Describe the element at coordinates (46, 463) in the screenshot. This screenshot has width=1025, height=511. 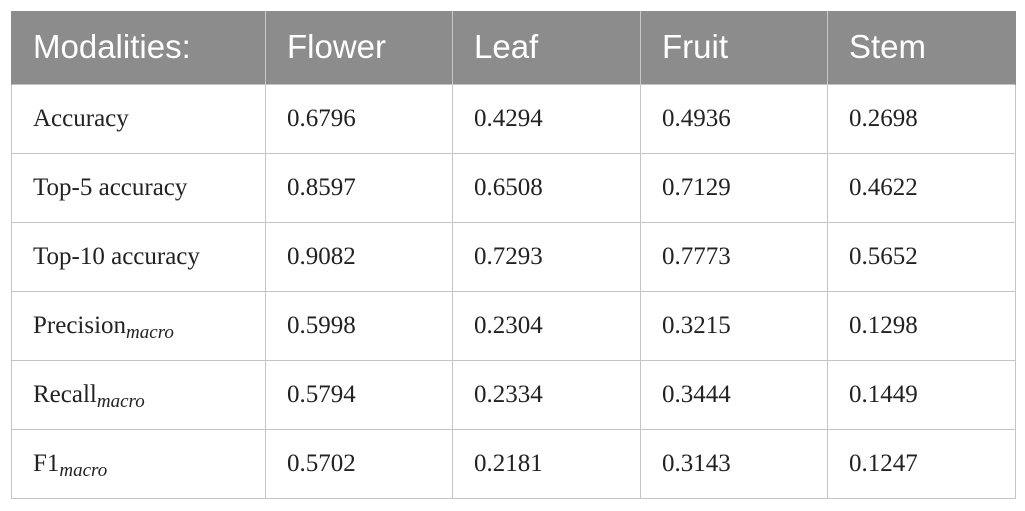
I see `metric-name: F1` at that location.